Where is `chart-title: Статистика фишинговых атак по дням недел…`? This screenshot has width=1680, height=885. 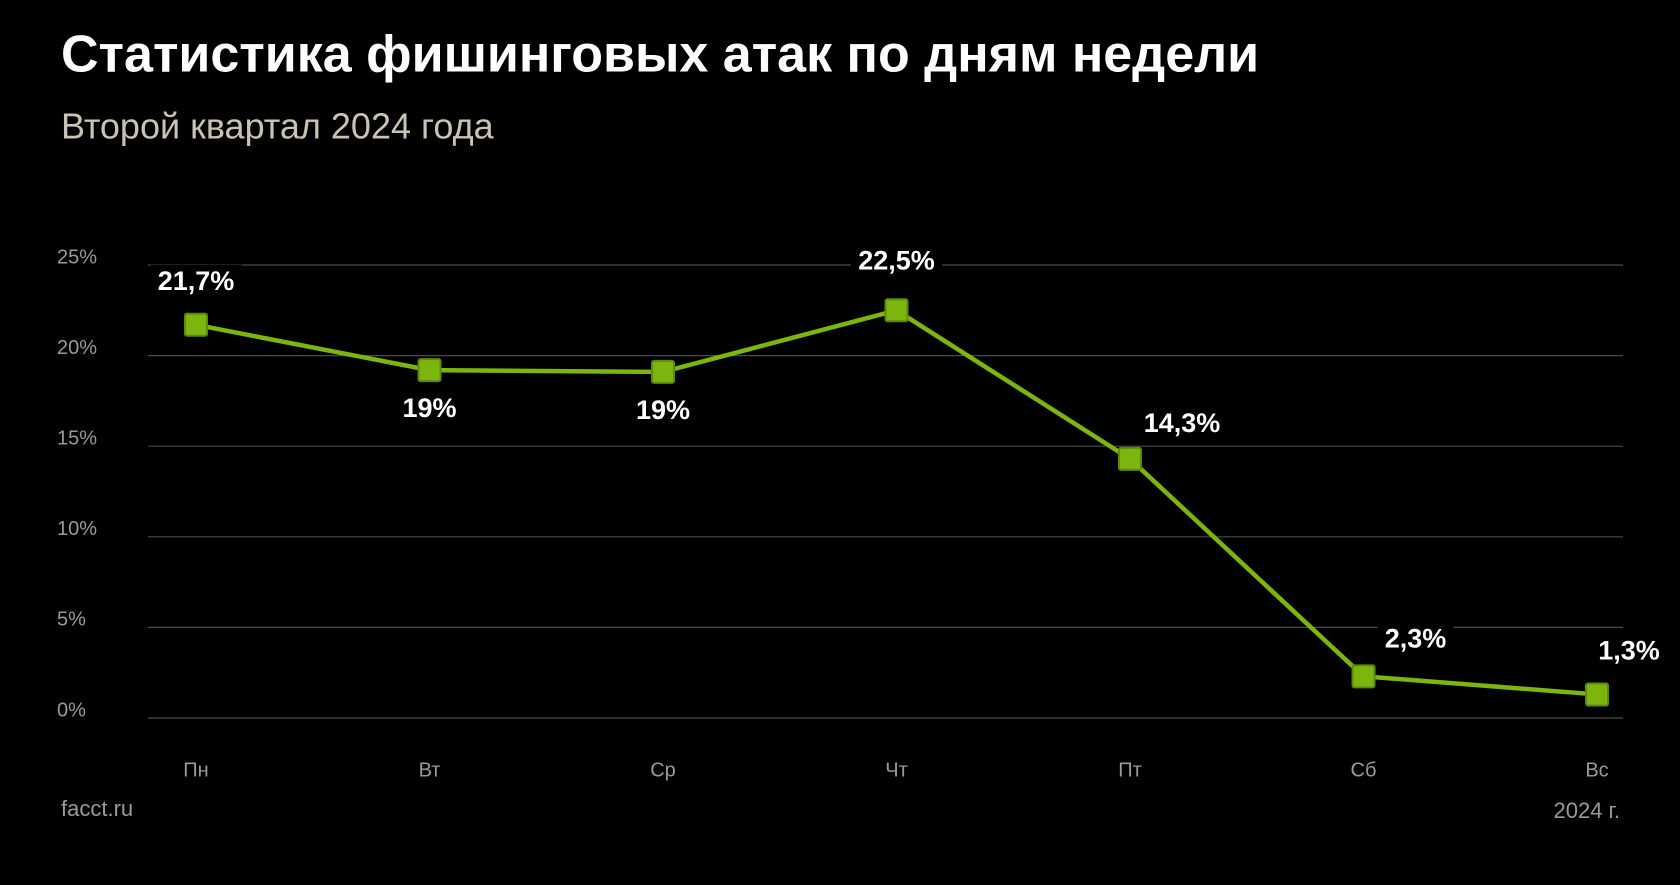 chart-title: Статистика фишинговых атак по дням недел… is located at coordinates (660, 55).